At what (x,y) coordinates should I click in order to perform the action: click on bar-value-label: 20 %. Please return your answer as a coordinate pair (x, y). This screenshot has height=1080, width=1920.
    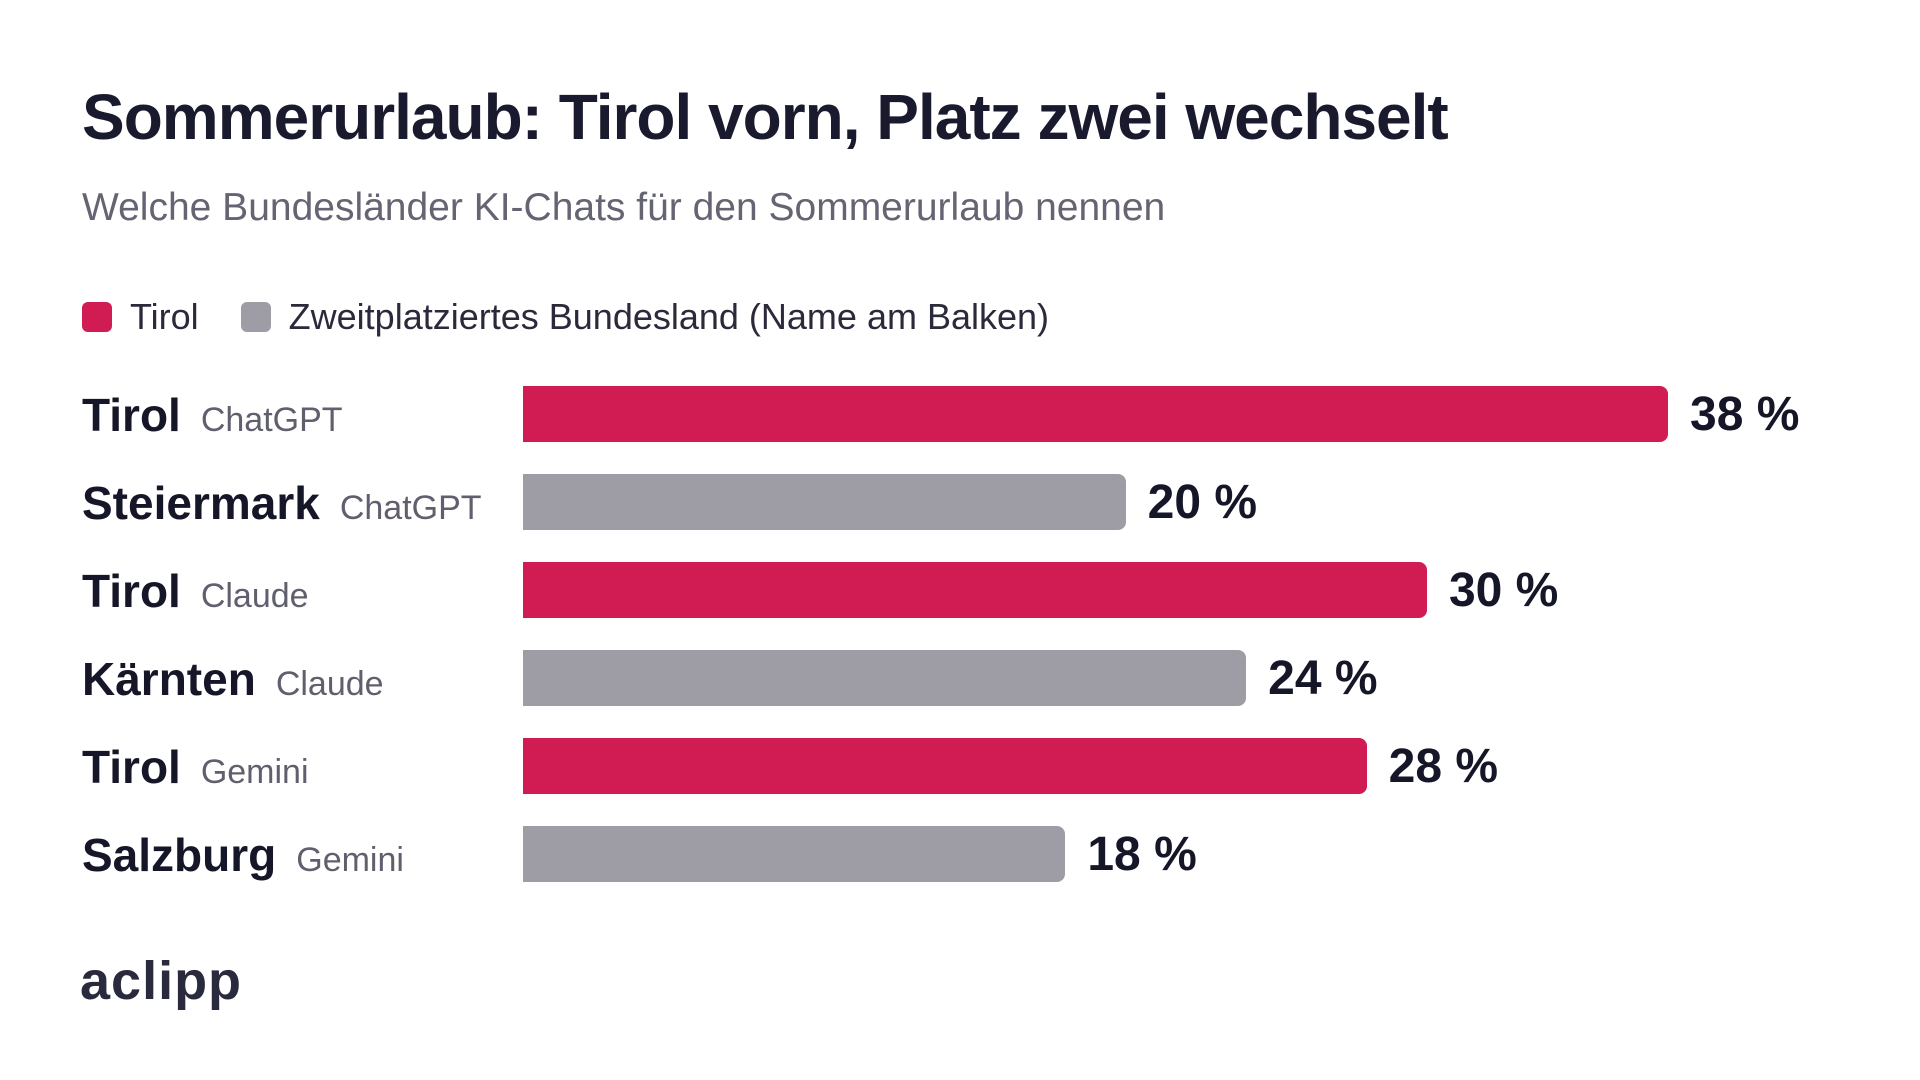
    Looking at the image, I should click on (1202, 502).